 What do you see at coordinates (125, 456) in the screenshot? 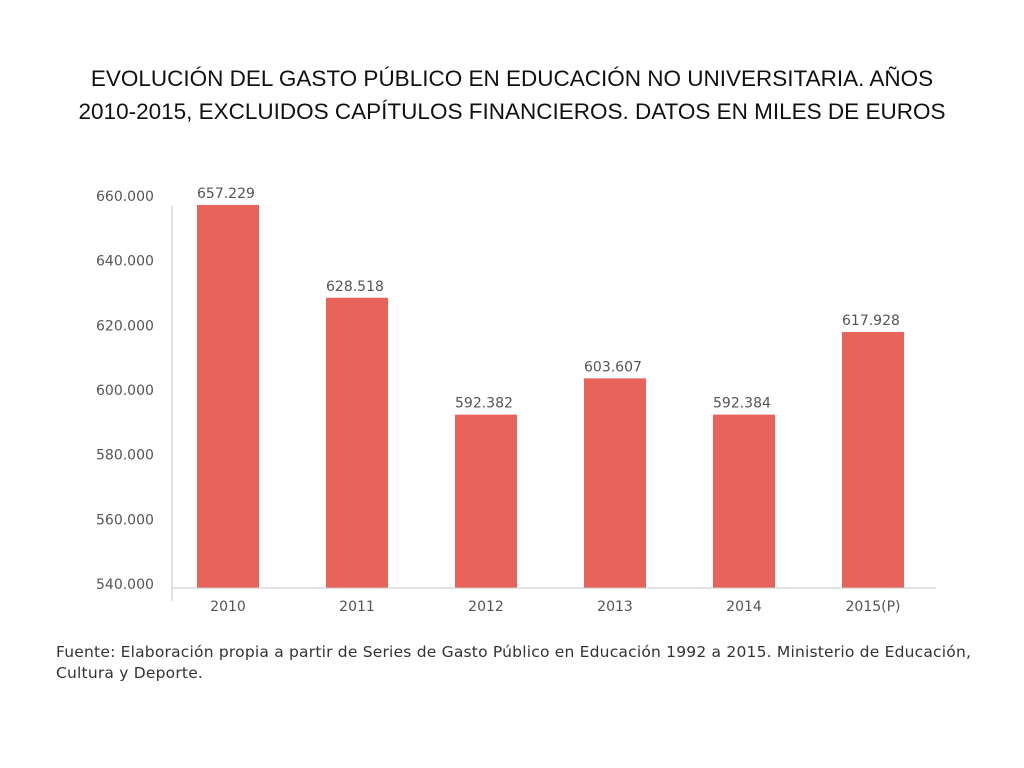
I see `y-tick-label: 580.000` at bounding box center [125, 456].